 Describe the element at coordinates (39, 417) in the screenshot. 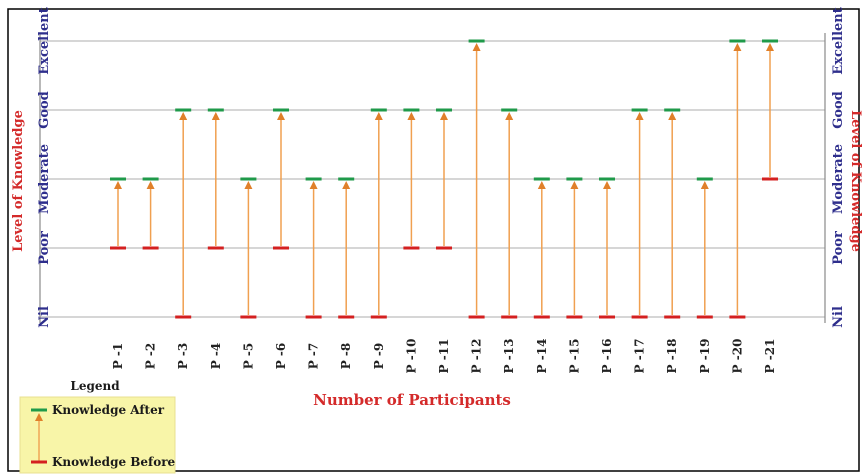

I see `legend-arrowhead` at that location.